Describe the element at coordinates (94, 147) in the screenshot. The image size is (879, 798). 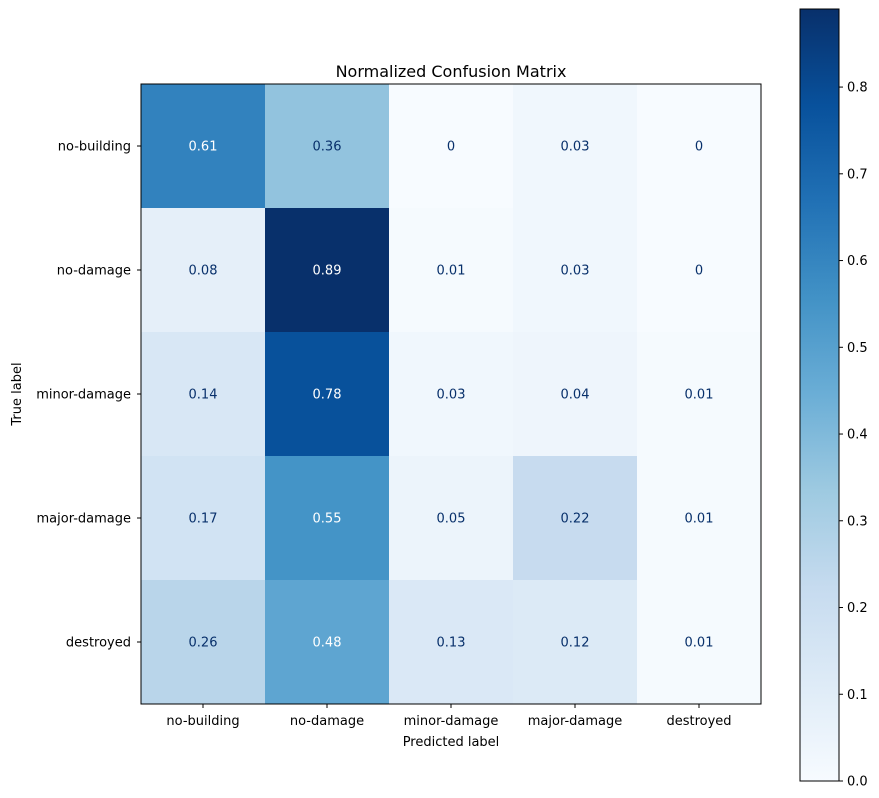
I see `y-tick-label: no-building` at that location.